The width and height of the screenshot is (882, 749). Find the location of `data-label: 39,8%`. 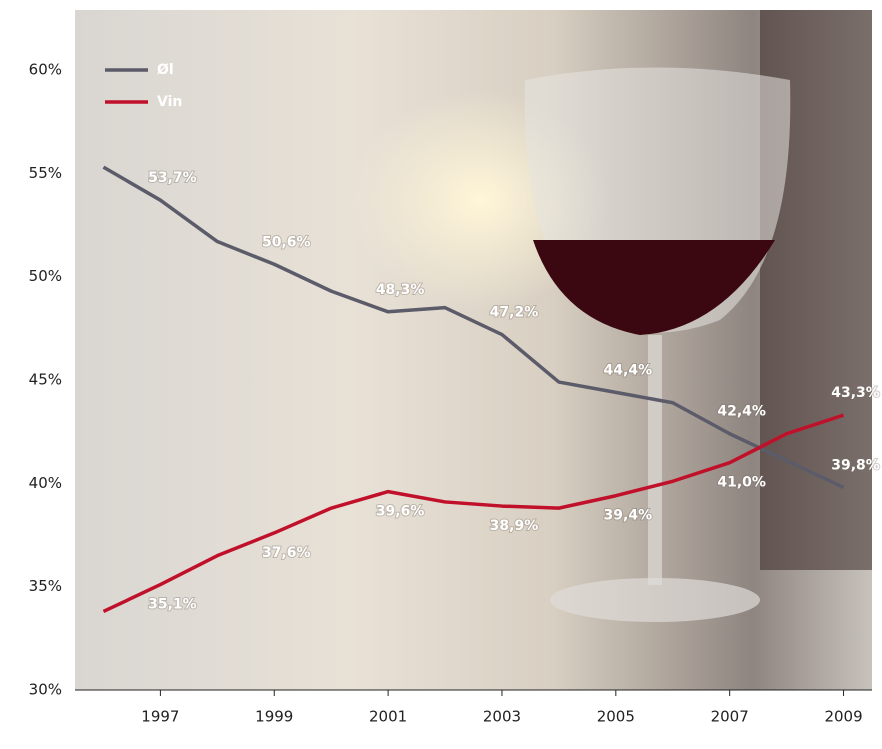

data-label: 39,8% is located at coordinates (855, 465).